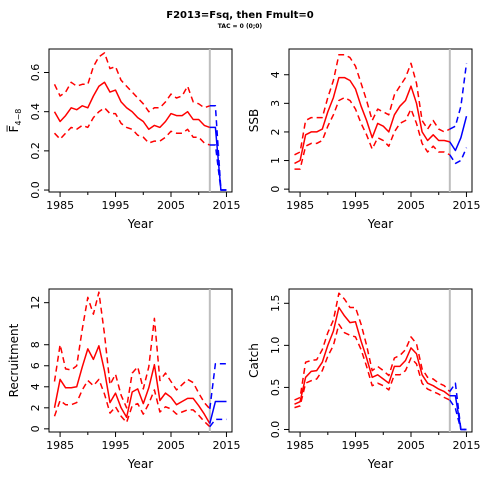 This screenshot has width=480, height=480. What do you see at coordinates (275, 103) in the screenshot?
I see `y-tick-label: 3` at bounding box center [275, 103].